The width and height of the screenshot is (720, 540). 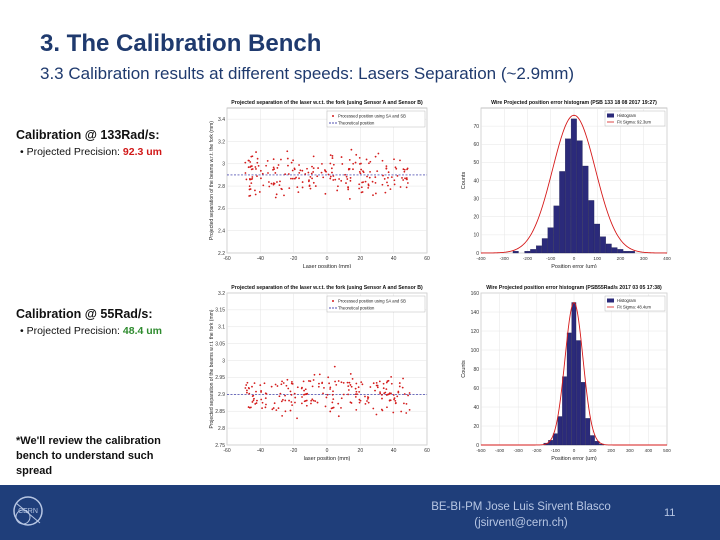 What do you see at coordinates (293, 451) in the screenshot?
I see `x-tick-label: -20` at bounding box center [293, 451].